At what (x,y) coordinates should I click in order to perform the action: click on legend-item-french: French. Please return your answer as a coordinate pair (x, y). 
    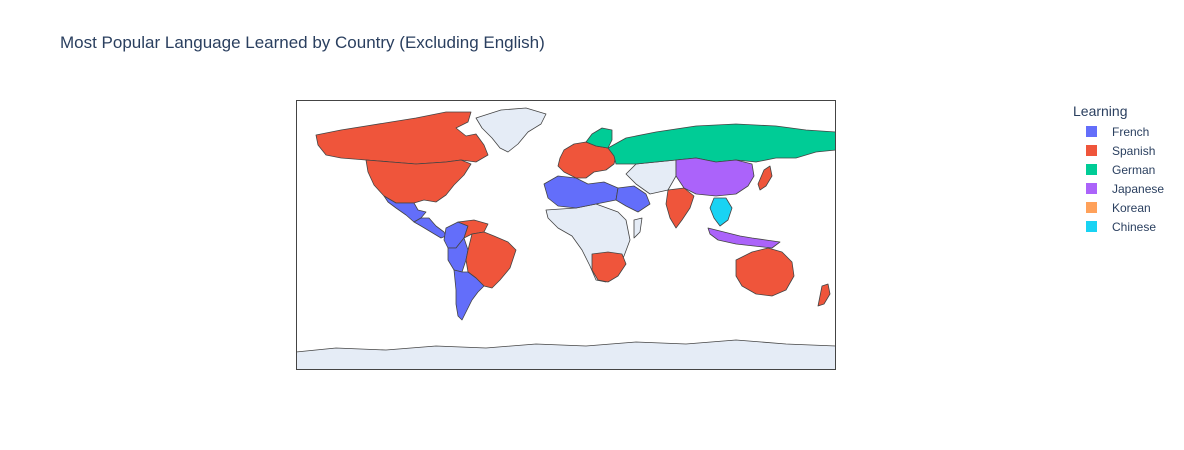
    Looking at the image, I should click on (1118, 131).